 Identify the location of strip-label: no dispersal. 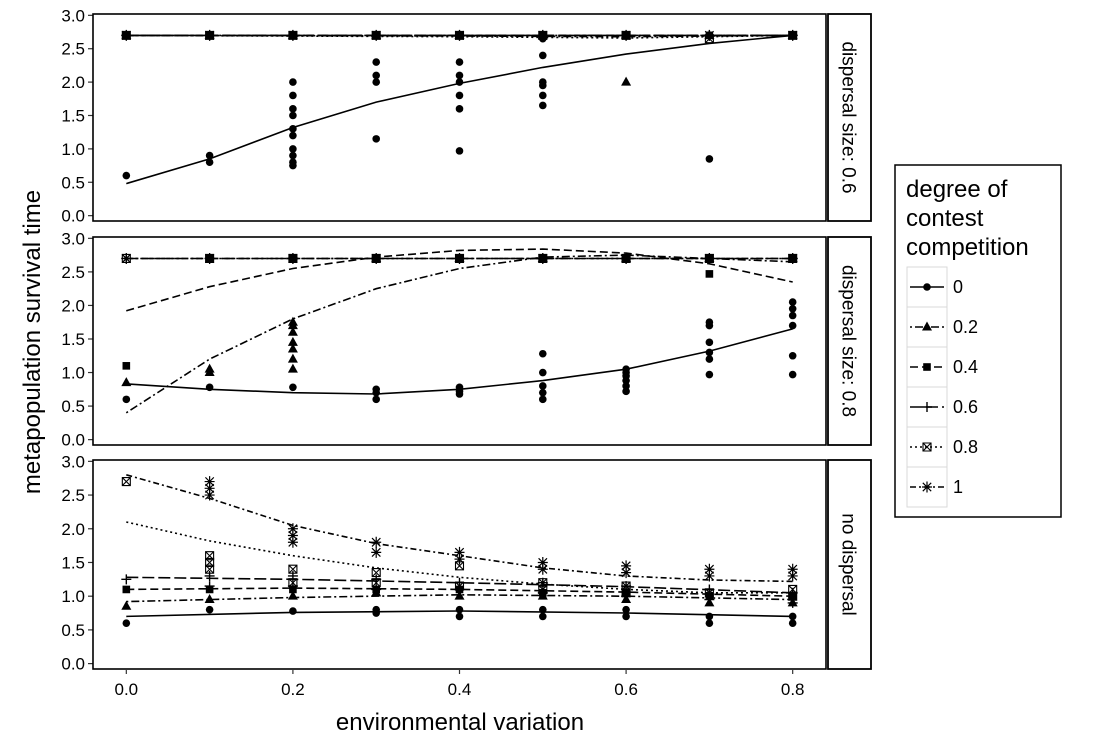
(848, 564).